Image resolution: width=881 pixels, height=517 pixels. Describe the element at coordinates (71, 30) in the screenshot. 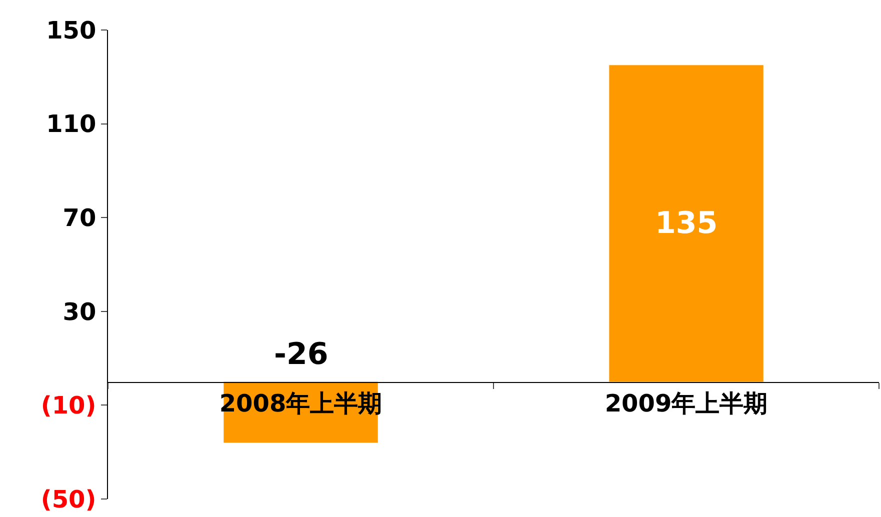

I see `y-tick-label: 150` at that location.